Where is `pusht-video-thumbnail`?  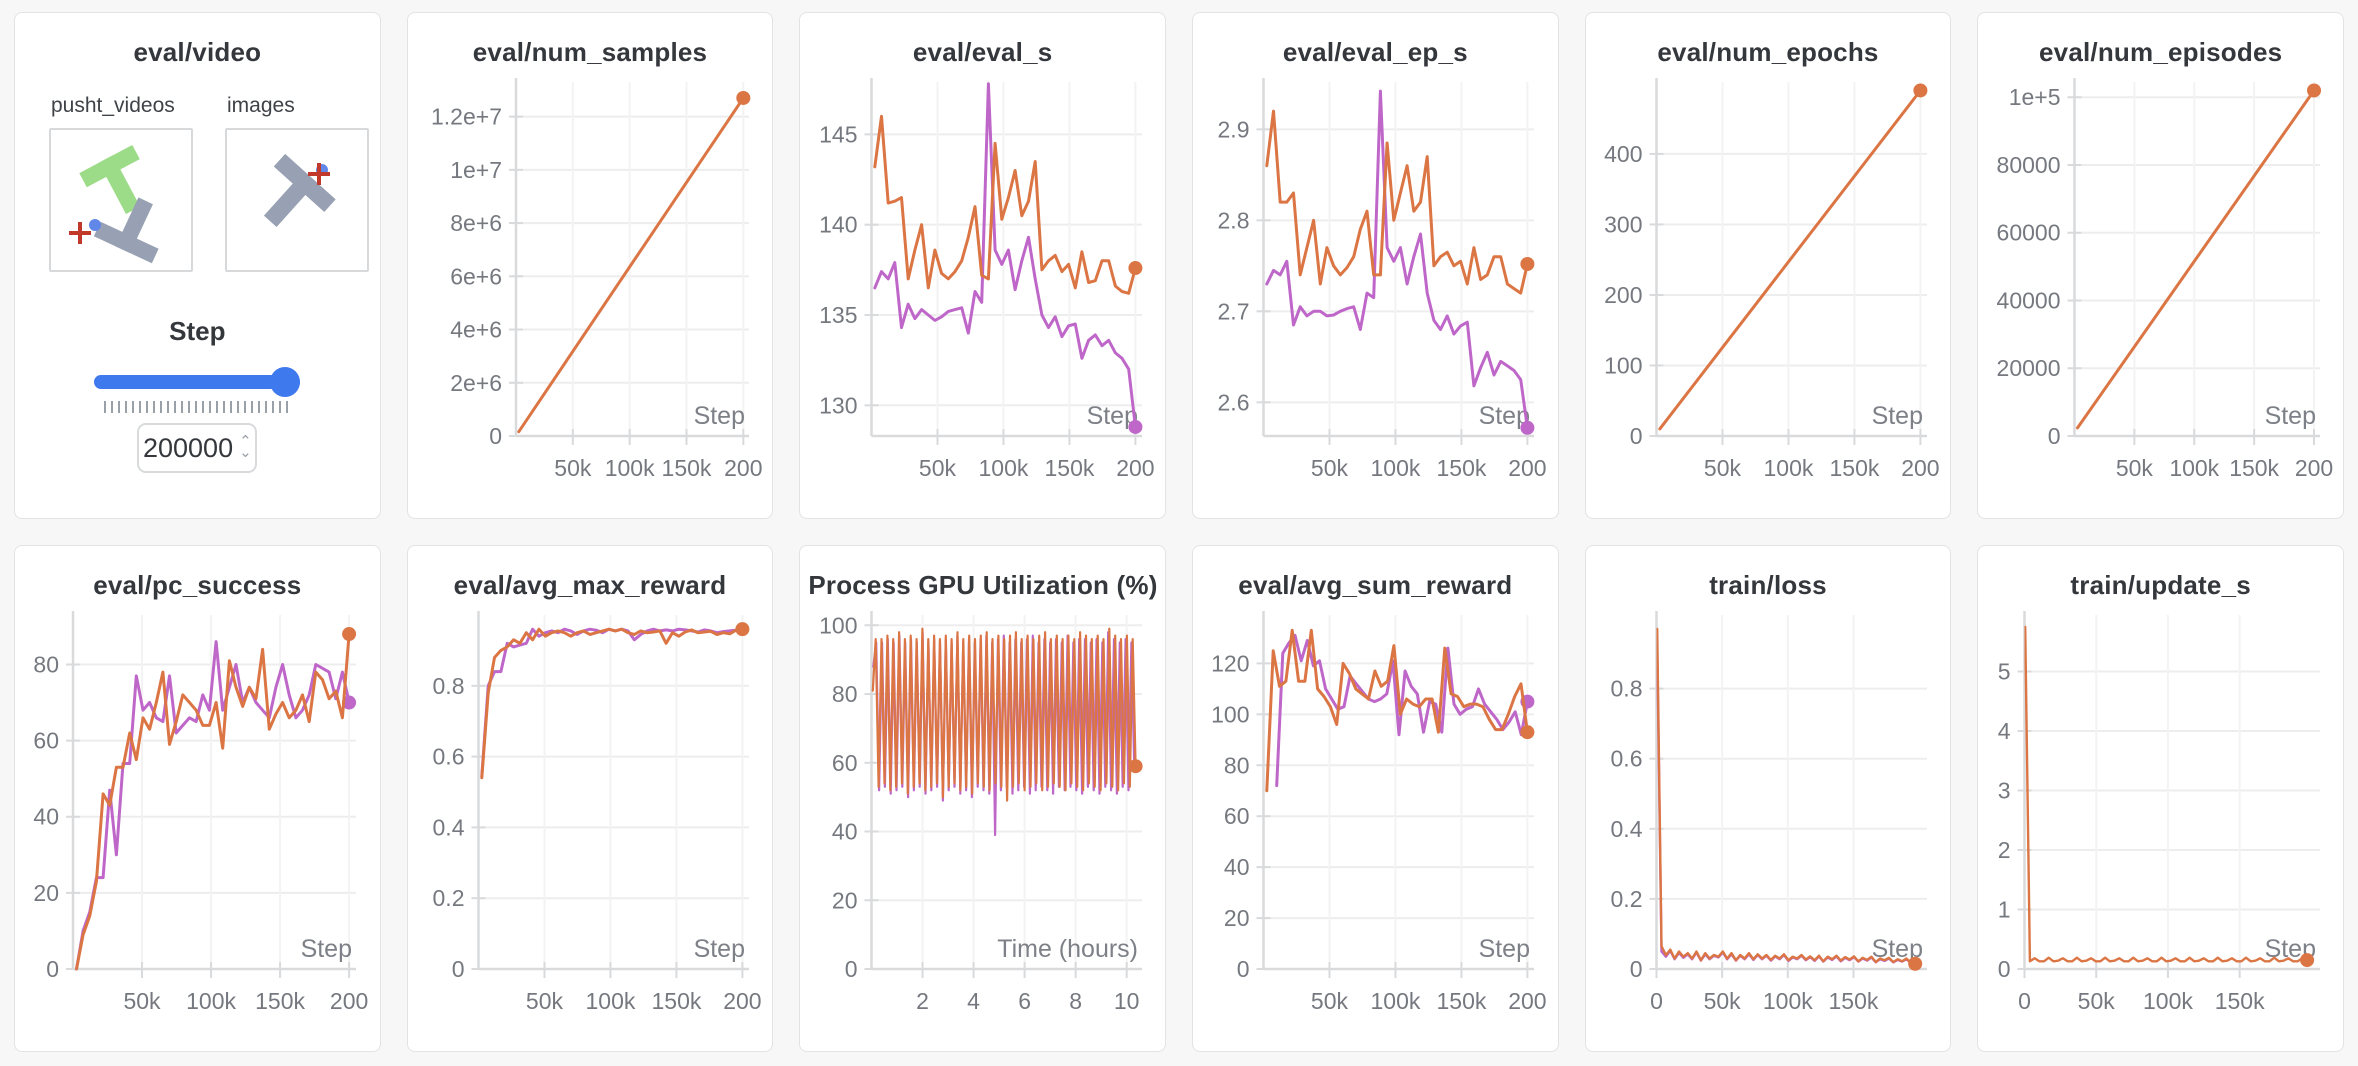
pusht-video-thumbnail is located at coordinates (121, 200).